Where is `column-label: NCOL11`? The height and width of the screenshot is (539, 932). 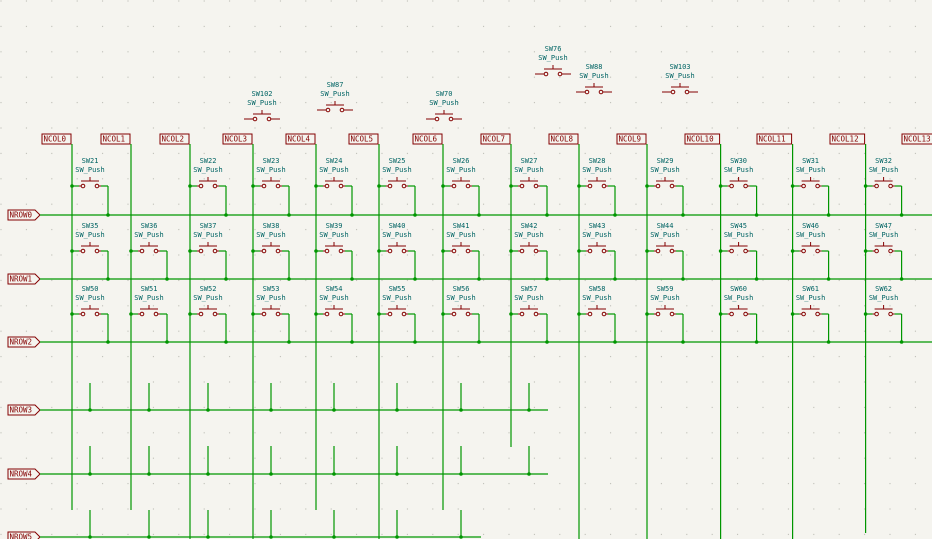
column-label: NCOL11 is located at coordinates (772, 139).